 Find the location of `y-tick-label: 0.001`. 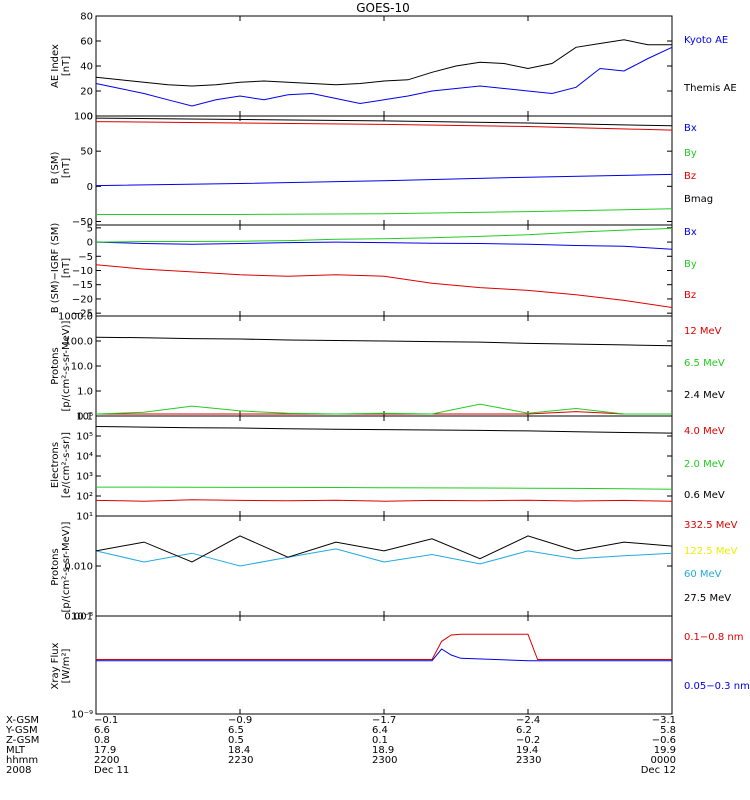

y-tick-label: 0.001 is located at coordinates (78, 617).